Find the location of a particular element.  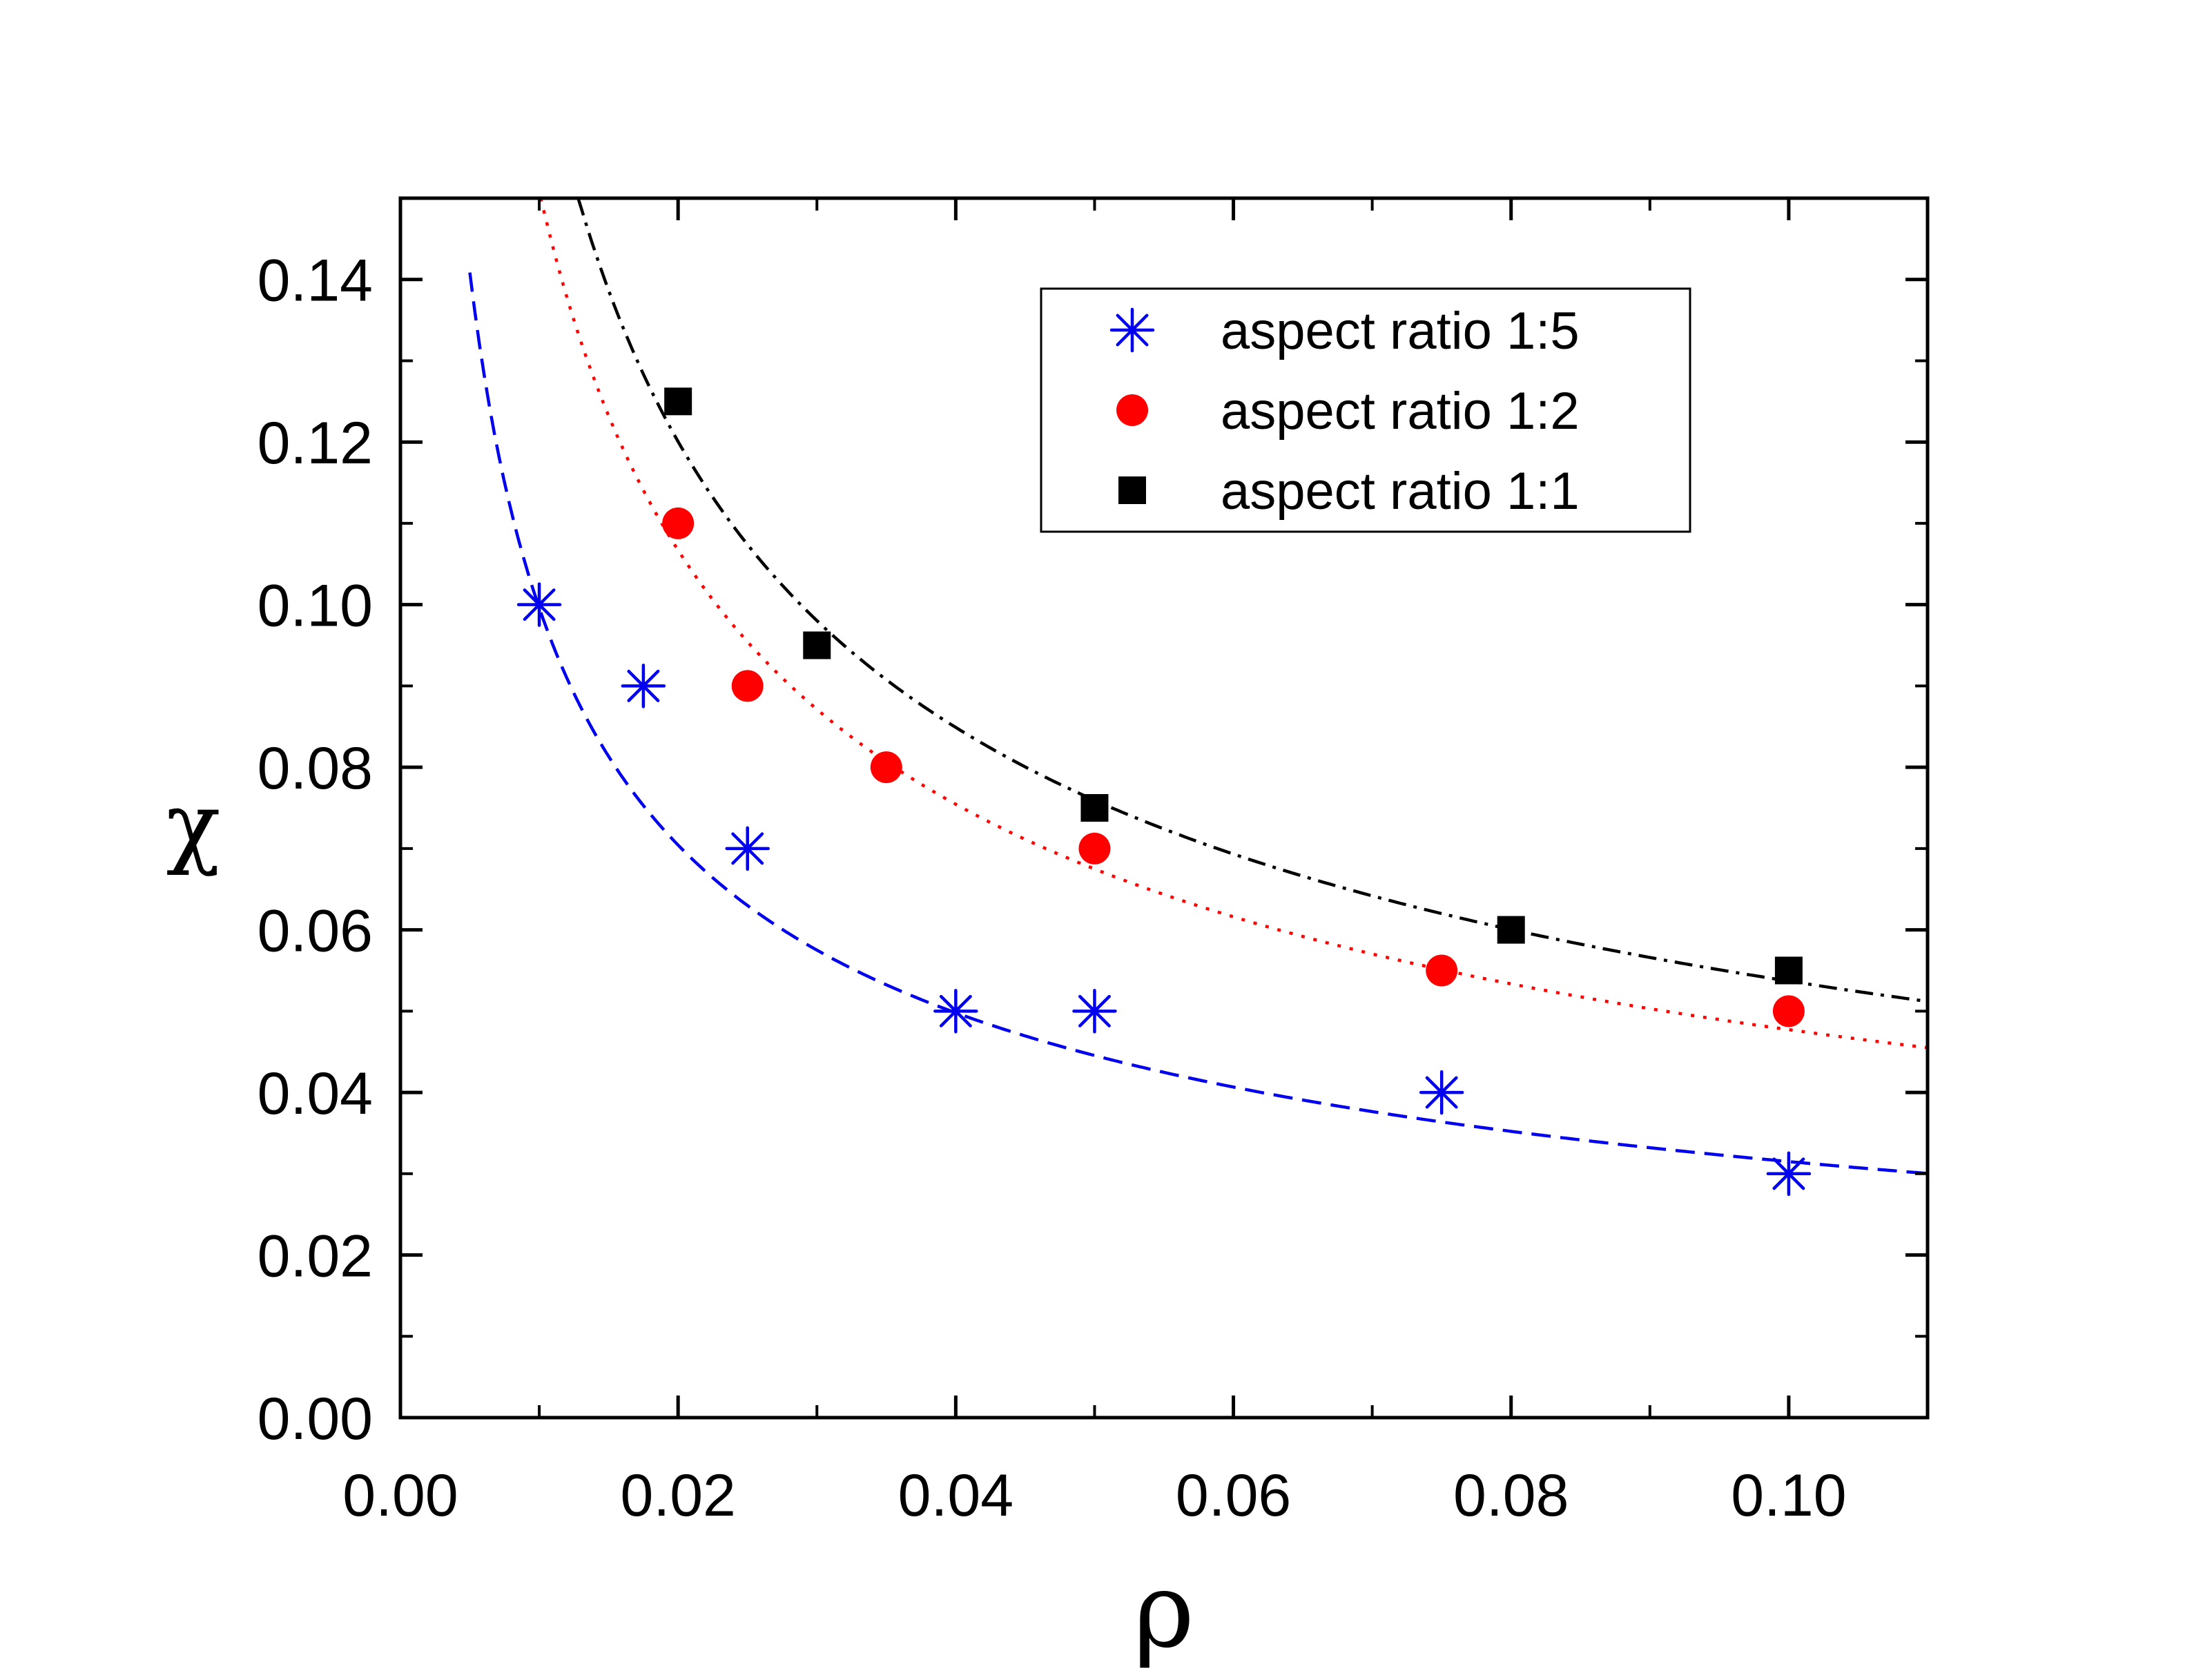

y-tick-label: 0.08 is located at coordinates (315, 768).